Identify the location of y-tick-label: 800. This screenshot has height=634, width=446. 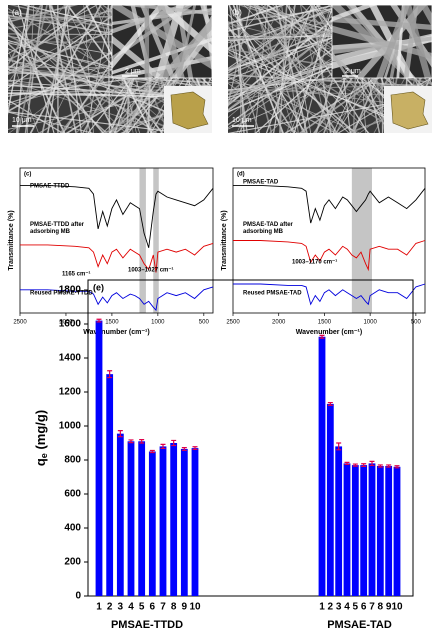
(72, 460).